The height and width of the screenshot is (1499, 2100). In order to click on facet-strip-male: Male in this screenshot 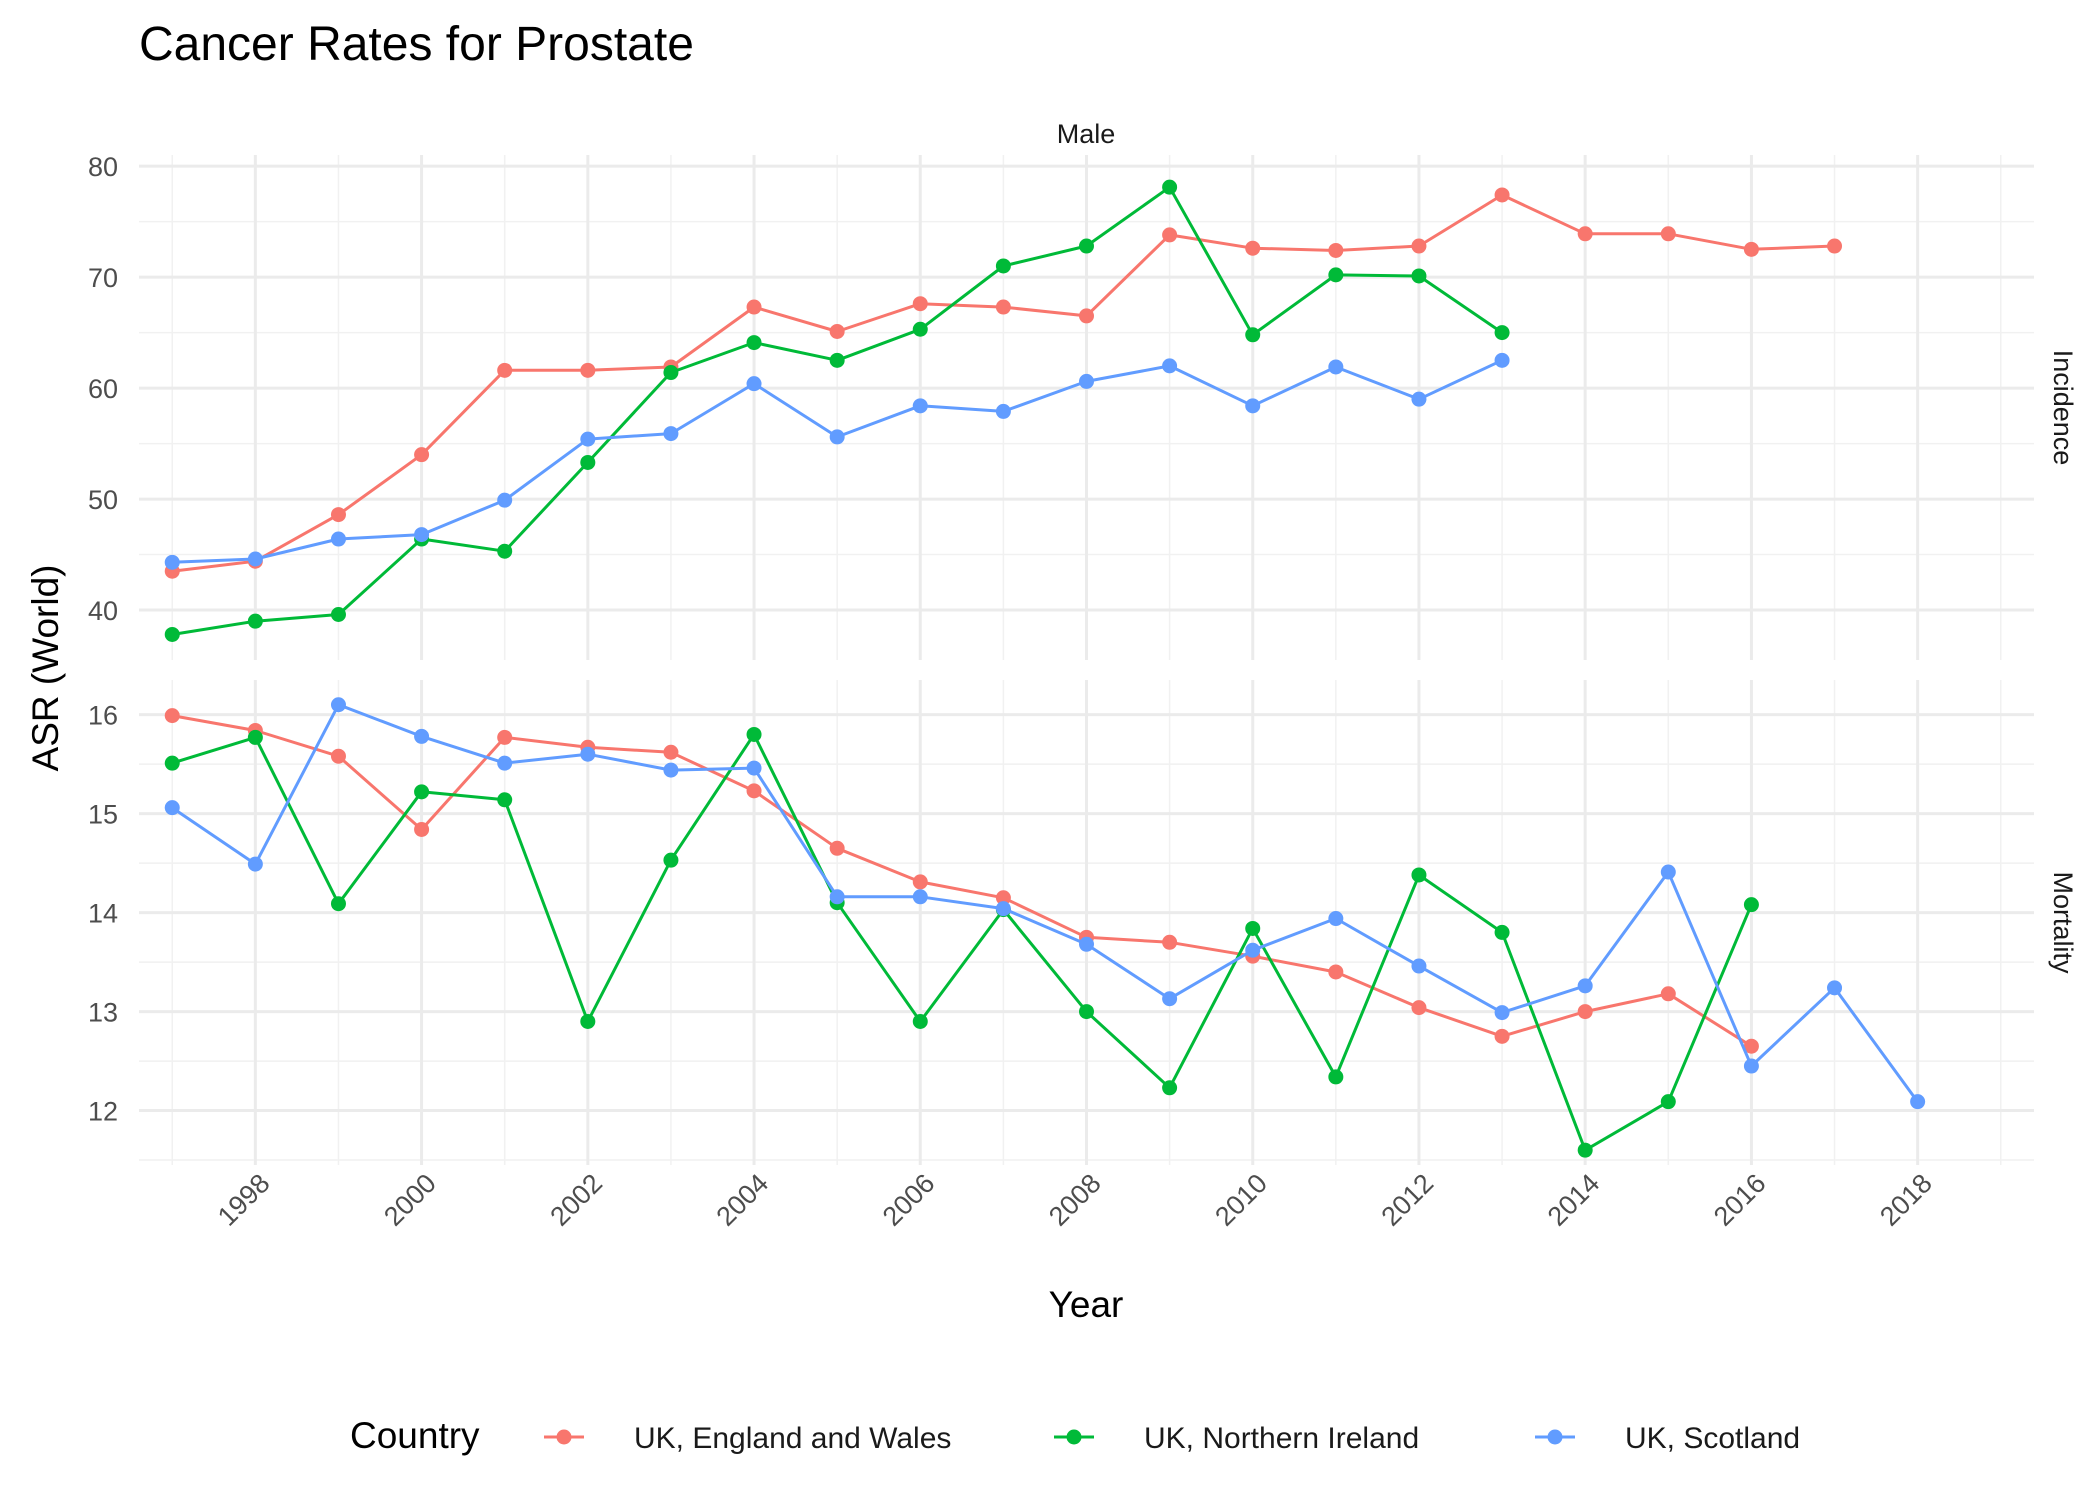, I will do `click(1086, 134)`.